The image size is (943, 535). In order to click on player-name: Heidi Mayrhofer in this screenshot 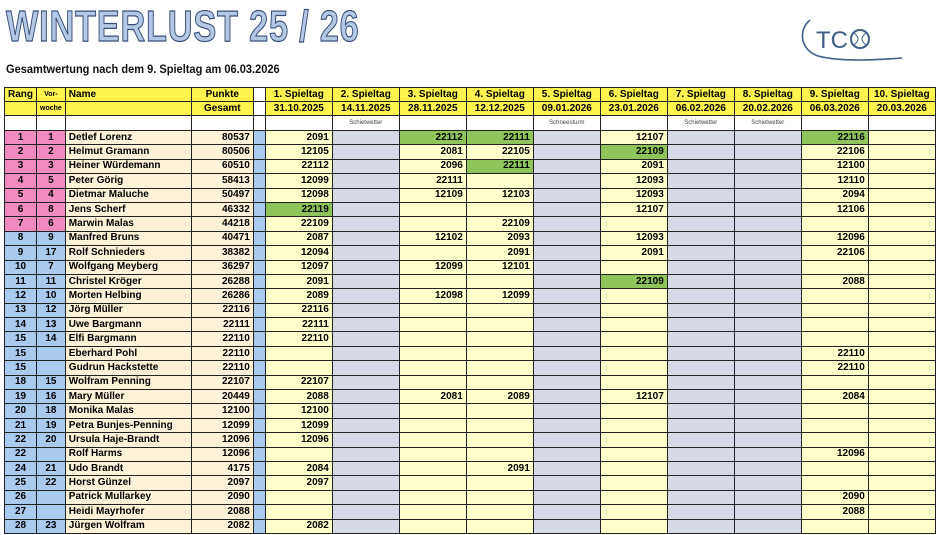, I will do `click(128, 512)`.